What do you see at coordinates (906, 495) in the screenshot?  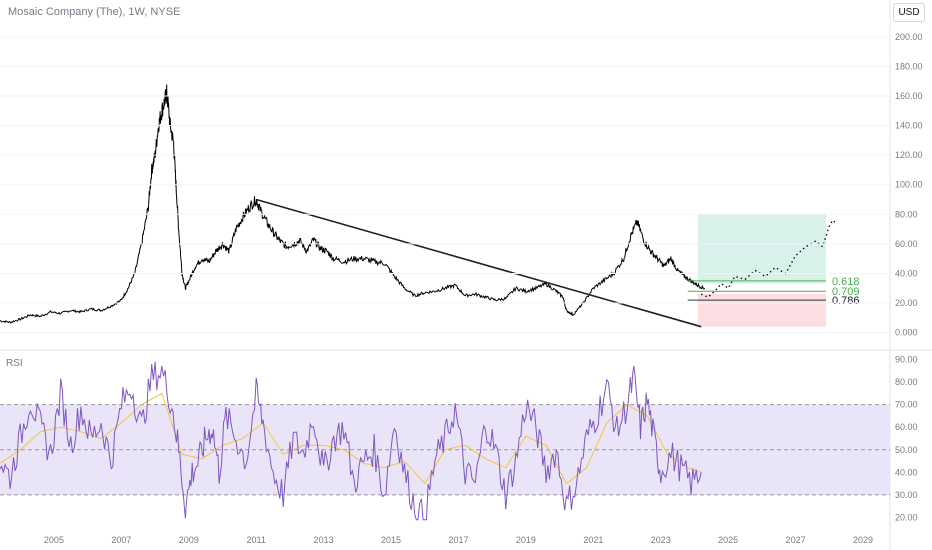 I see `rsi-tick-label: 30.00` at bounding box center [906, 495].